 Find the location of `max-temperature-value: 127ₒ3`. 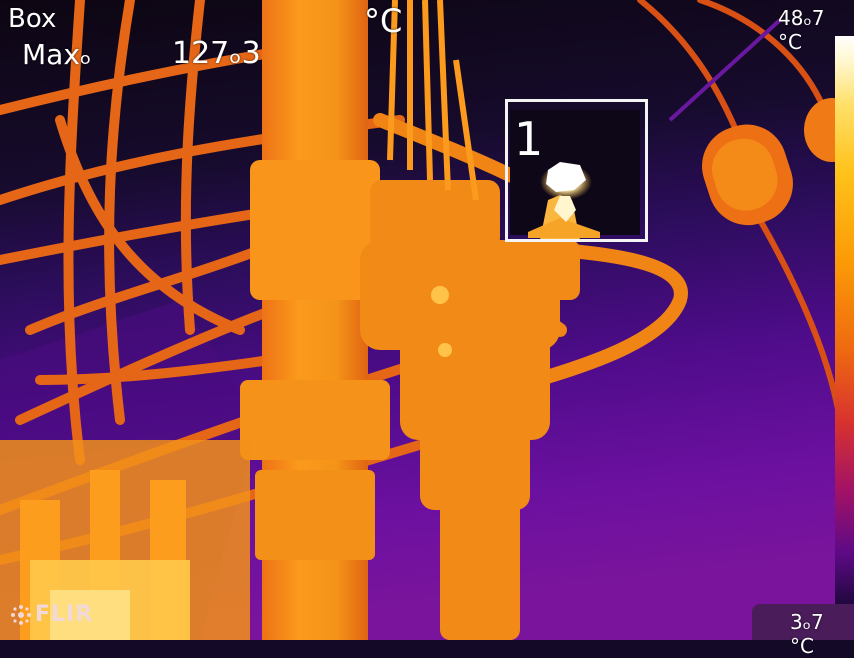

max-temperature-value: 127ₒ3 is located at coordinates (216, 53).